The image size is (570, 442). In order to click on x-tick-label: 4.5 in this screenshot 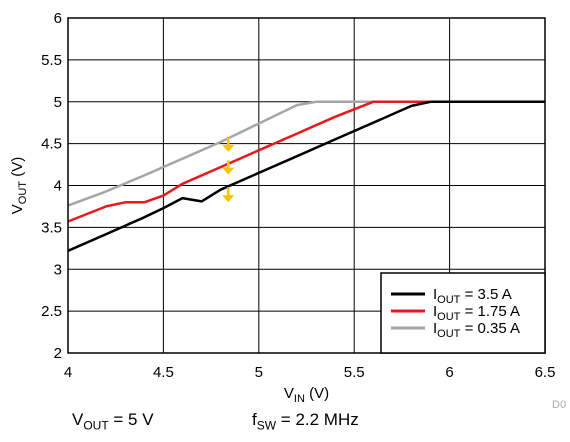, I will do `click(163, 372)`.